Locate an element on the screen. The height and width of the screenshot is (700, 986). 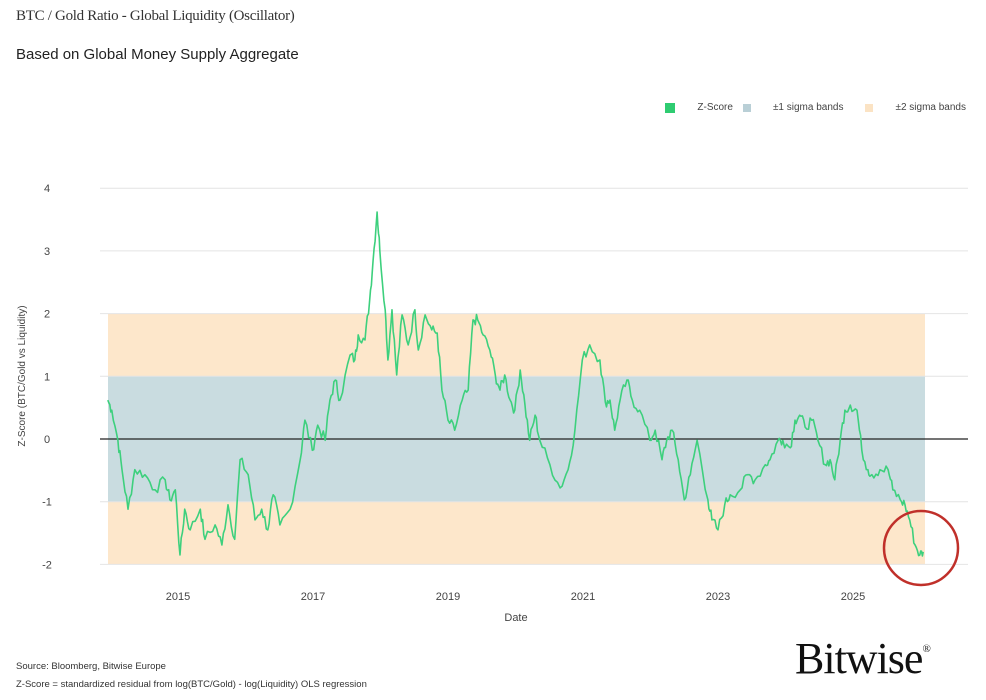
x-tick-label: 2025 is located at coordinates (853, 597).